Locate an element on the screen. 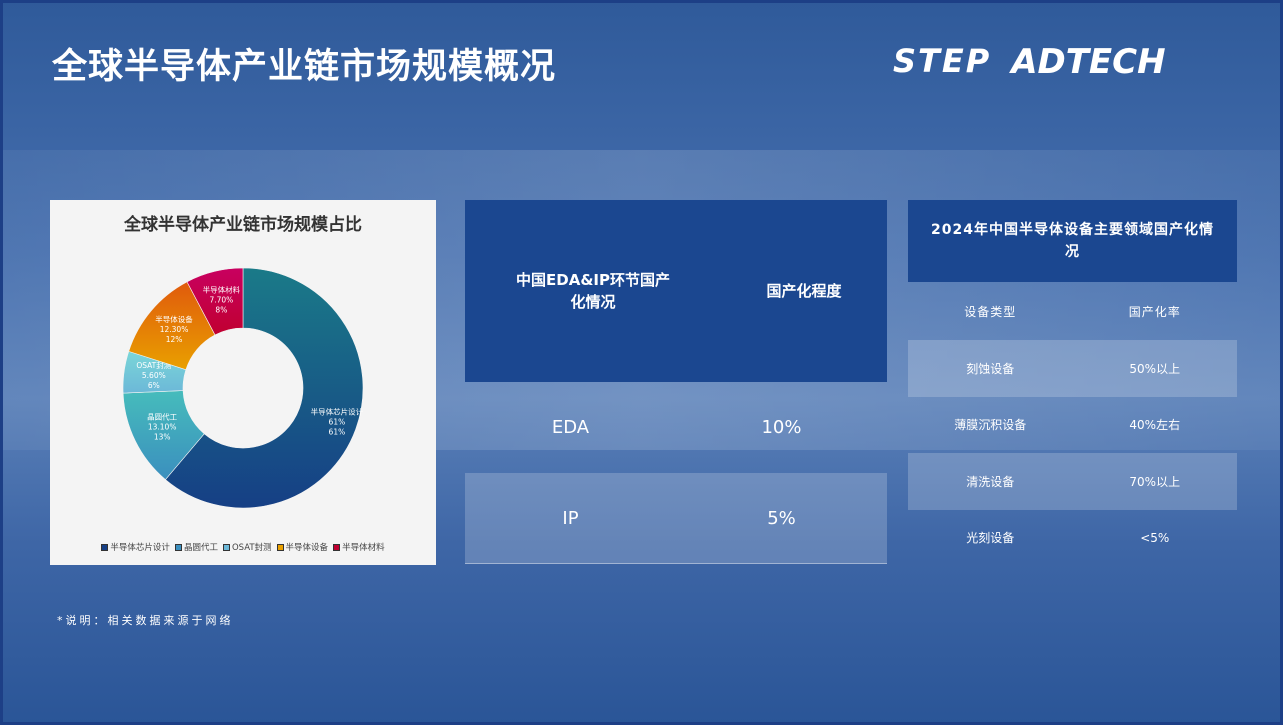 The image size is (1283, 725). cell: EDA is located at coordinates (570, 427).